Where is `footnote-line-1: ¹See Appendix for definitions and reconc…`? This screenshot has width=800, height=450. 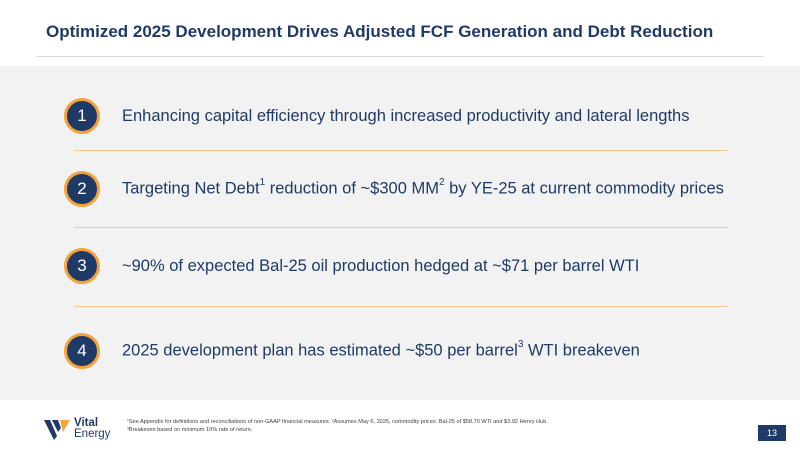 footnote-line-1: ¹See Appendix for definitions and reconc… is located at coordinates (337, 422).